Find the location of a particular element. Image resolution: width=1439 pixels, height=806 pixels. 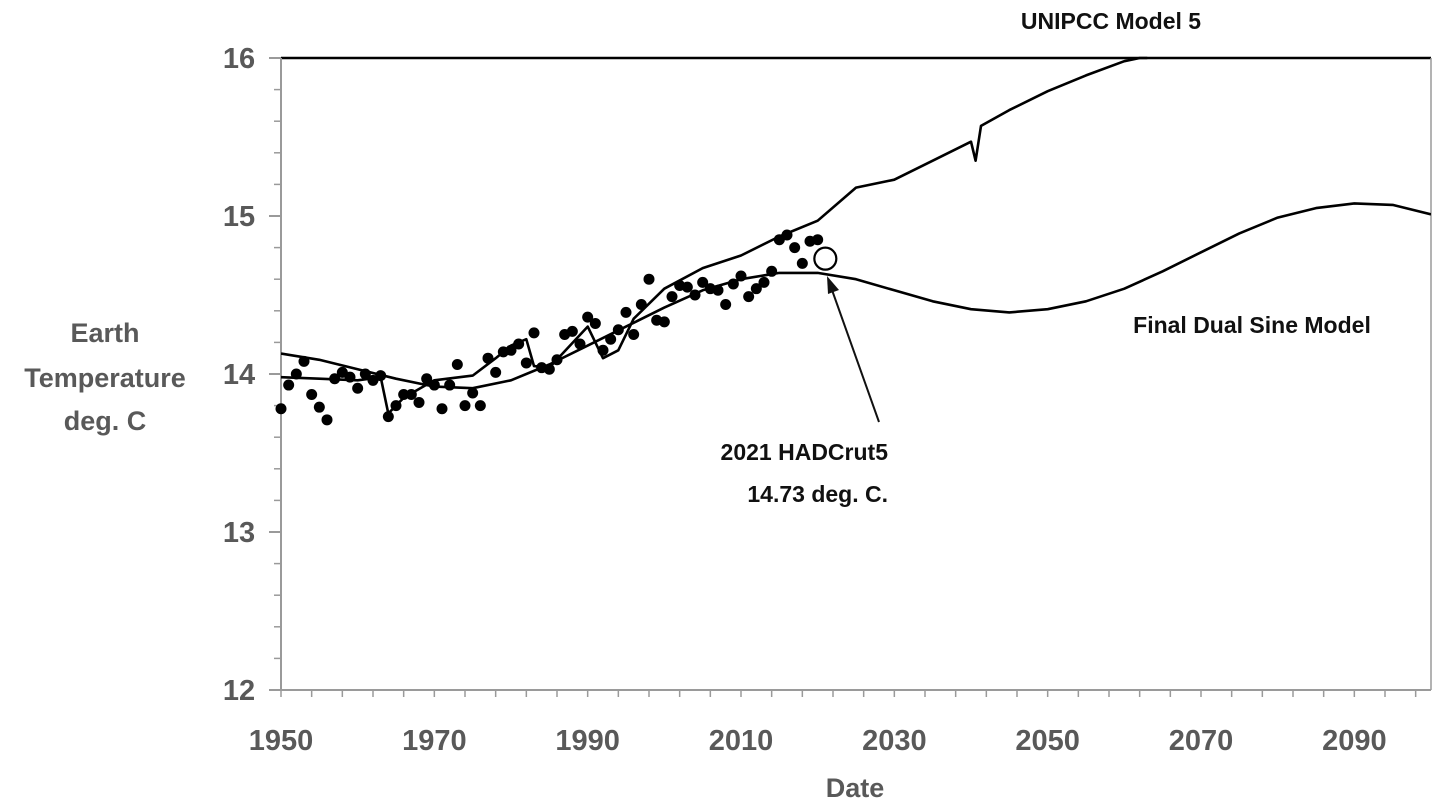

point-annotation-line-2: 14.73 deg. C. is located at coordinates (817, 494).